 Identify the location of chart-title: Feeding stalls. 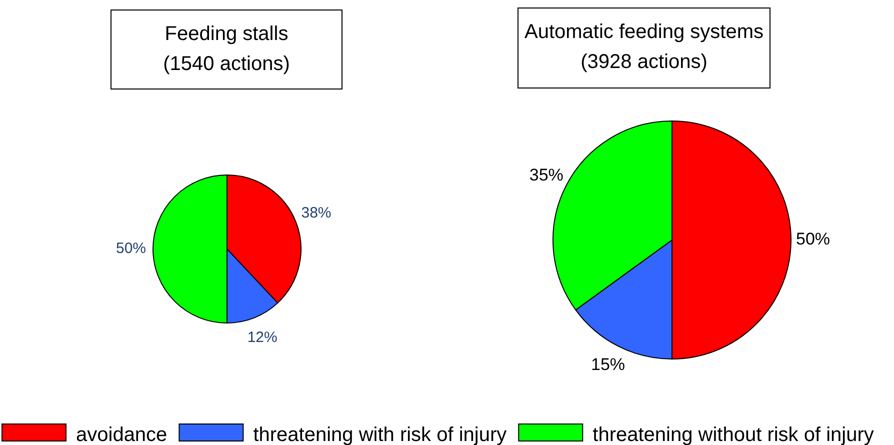
(226, 34).